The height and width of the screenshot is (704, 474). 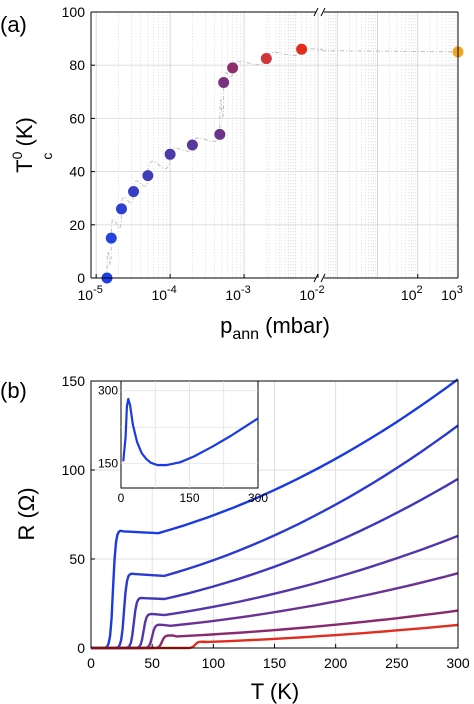 I want to click on panel-b-x-label: T (K), so click(x=275, y=691).